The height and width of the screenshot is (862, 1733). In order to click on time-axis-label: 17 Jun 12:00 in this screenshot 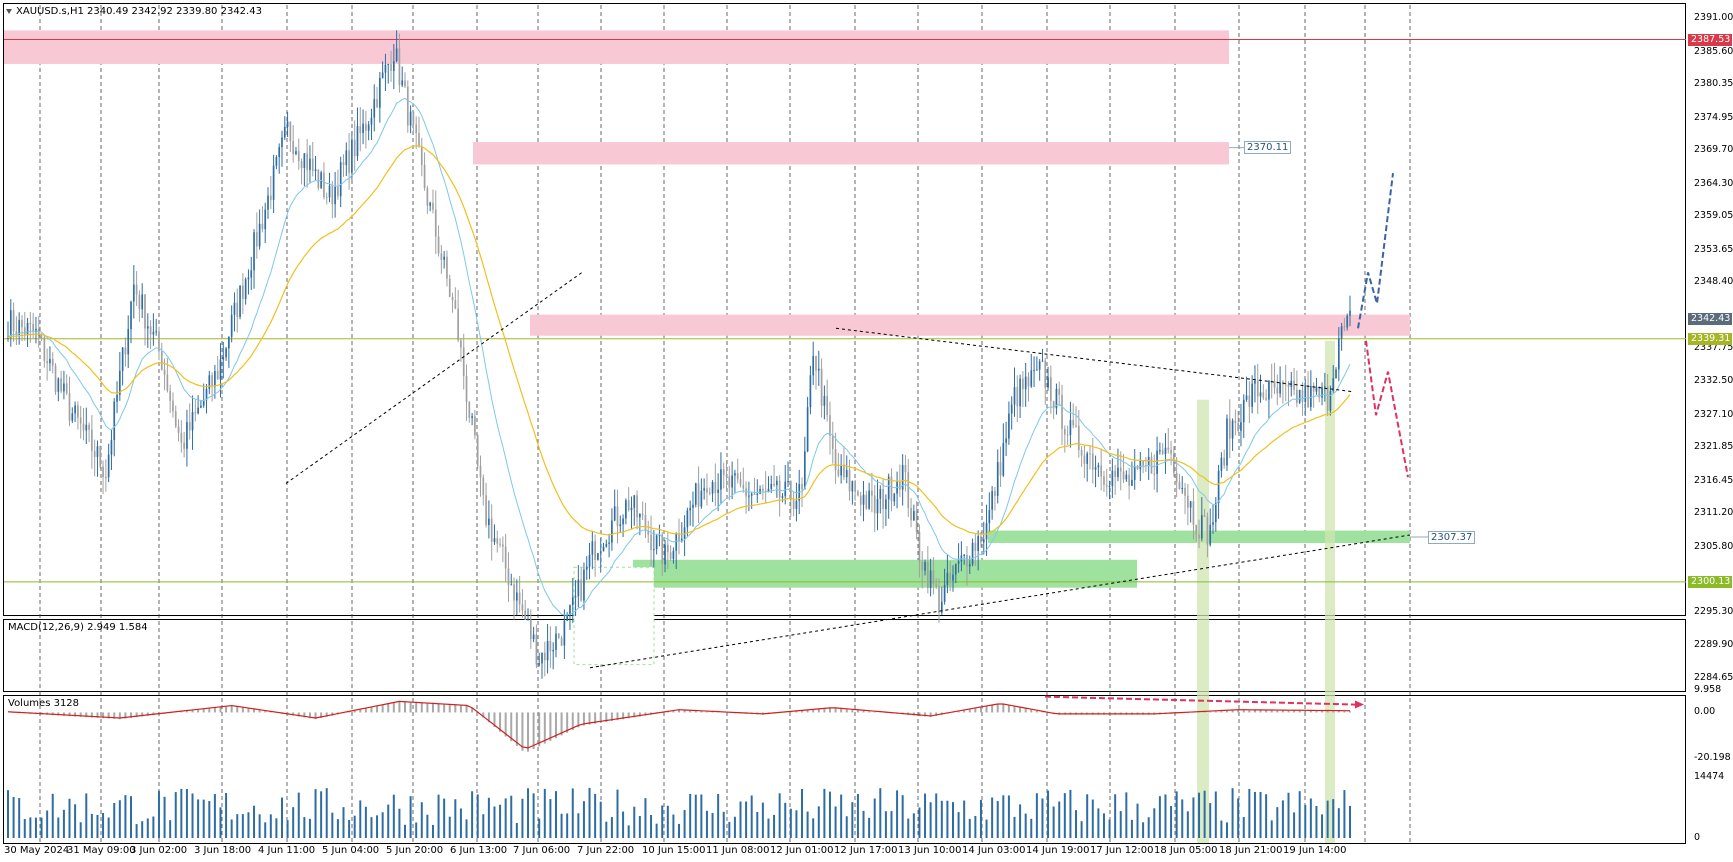, I will do `click(1122, 850)`.